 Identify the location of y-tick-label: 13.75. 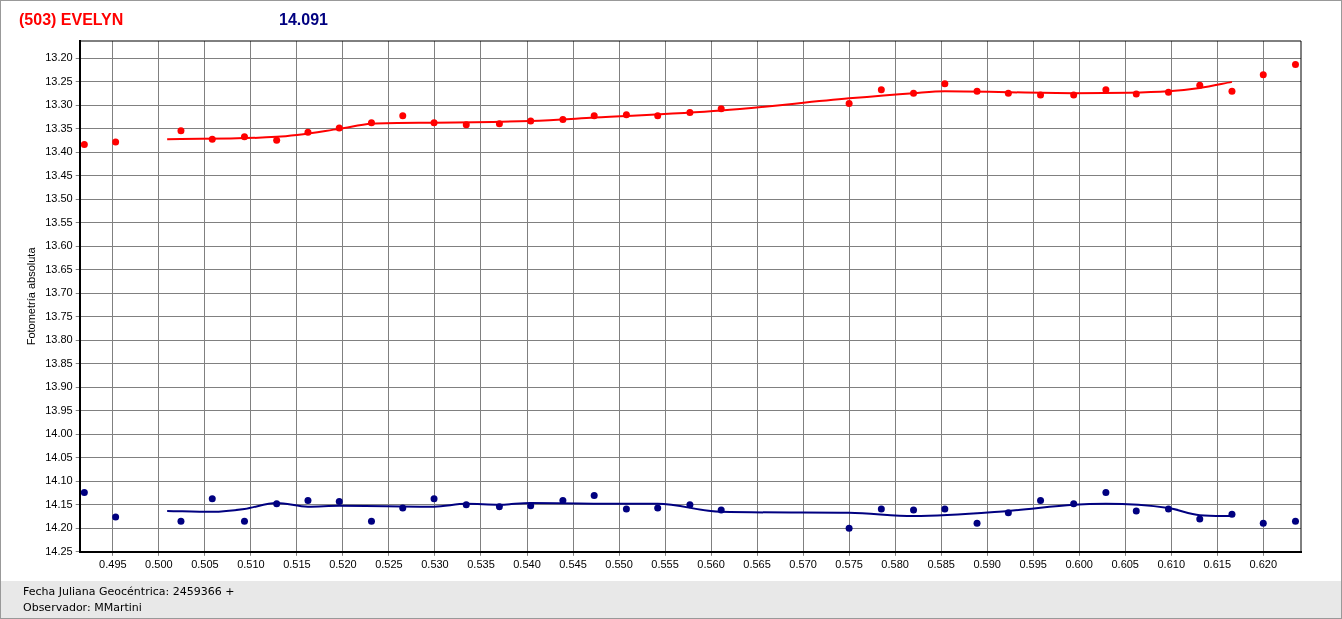
(59, 315).